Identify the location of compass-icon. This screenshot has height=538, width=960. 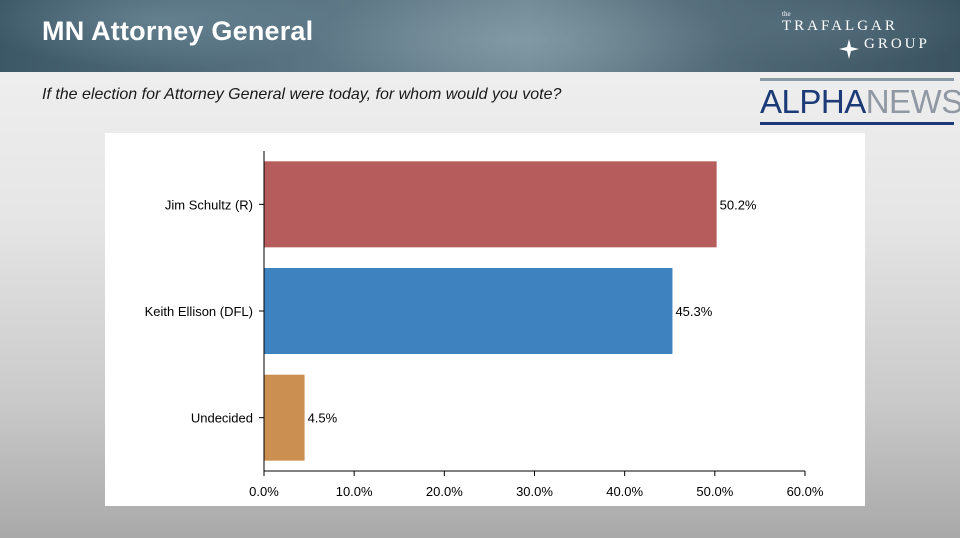
(849, 49).